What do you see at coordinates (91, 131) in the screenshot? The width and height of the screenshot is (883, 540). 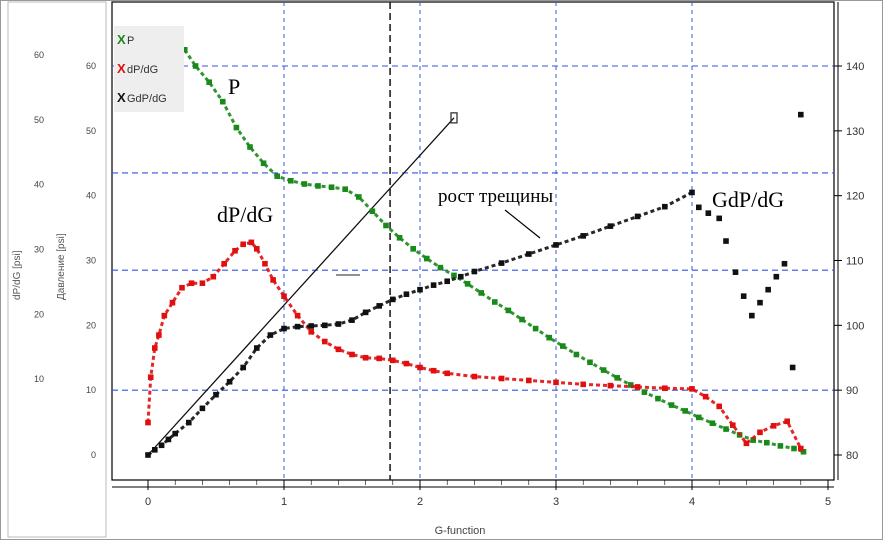 I see `y-left-tick-label: 50` at bounding box center [91, 131].